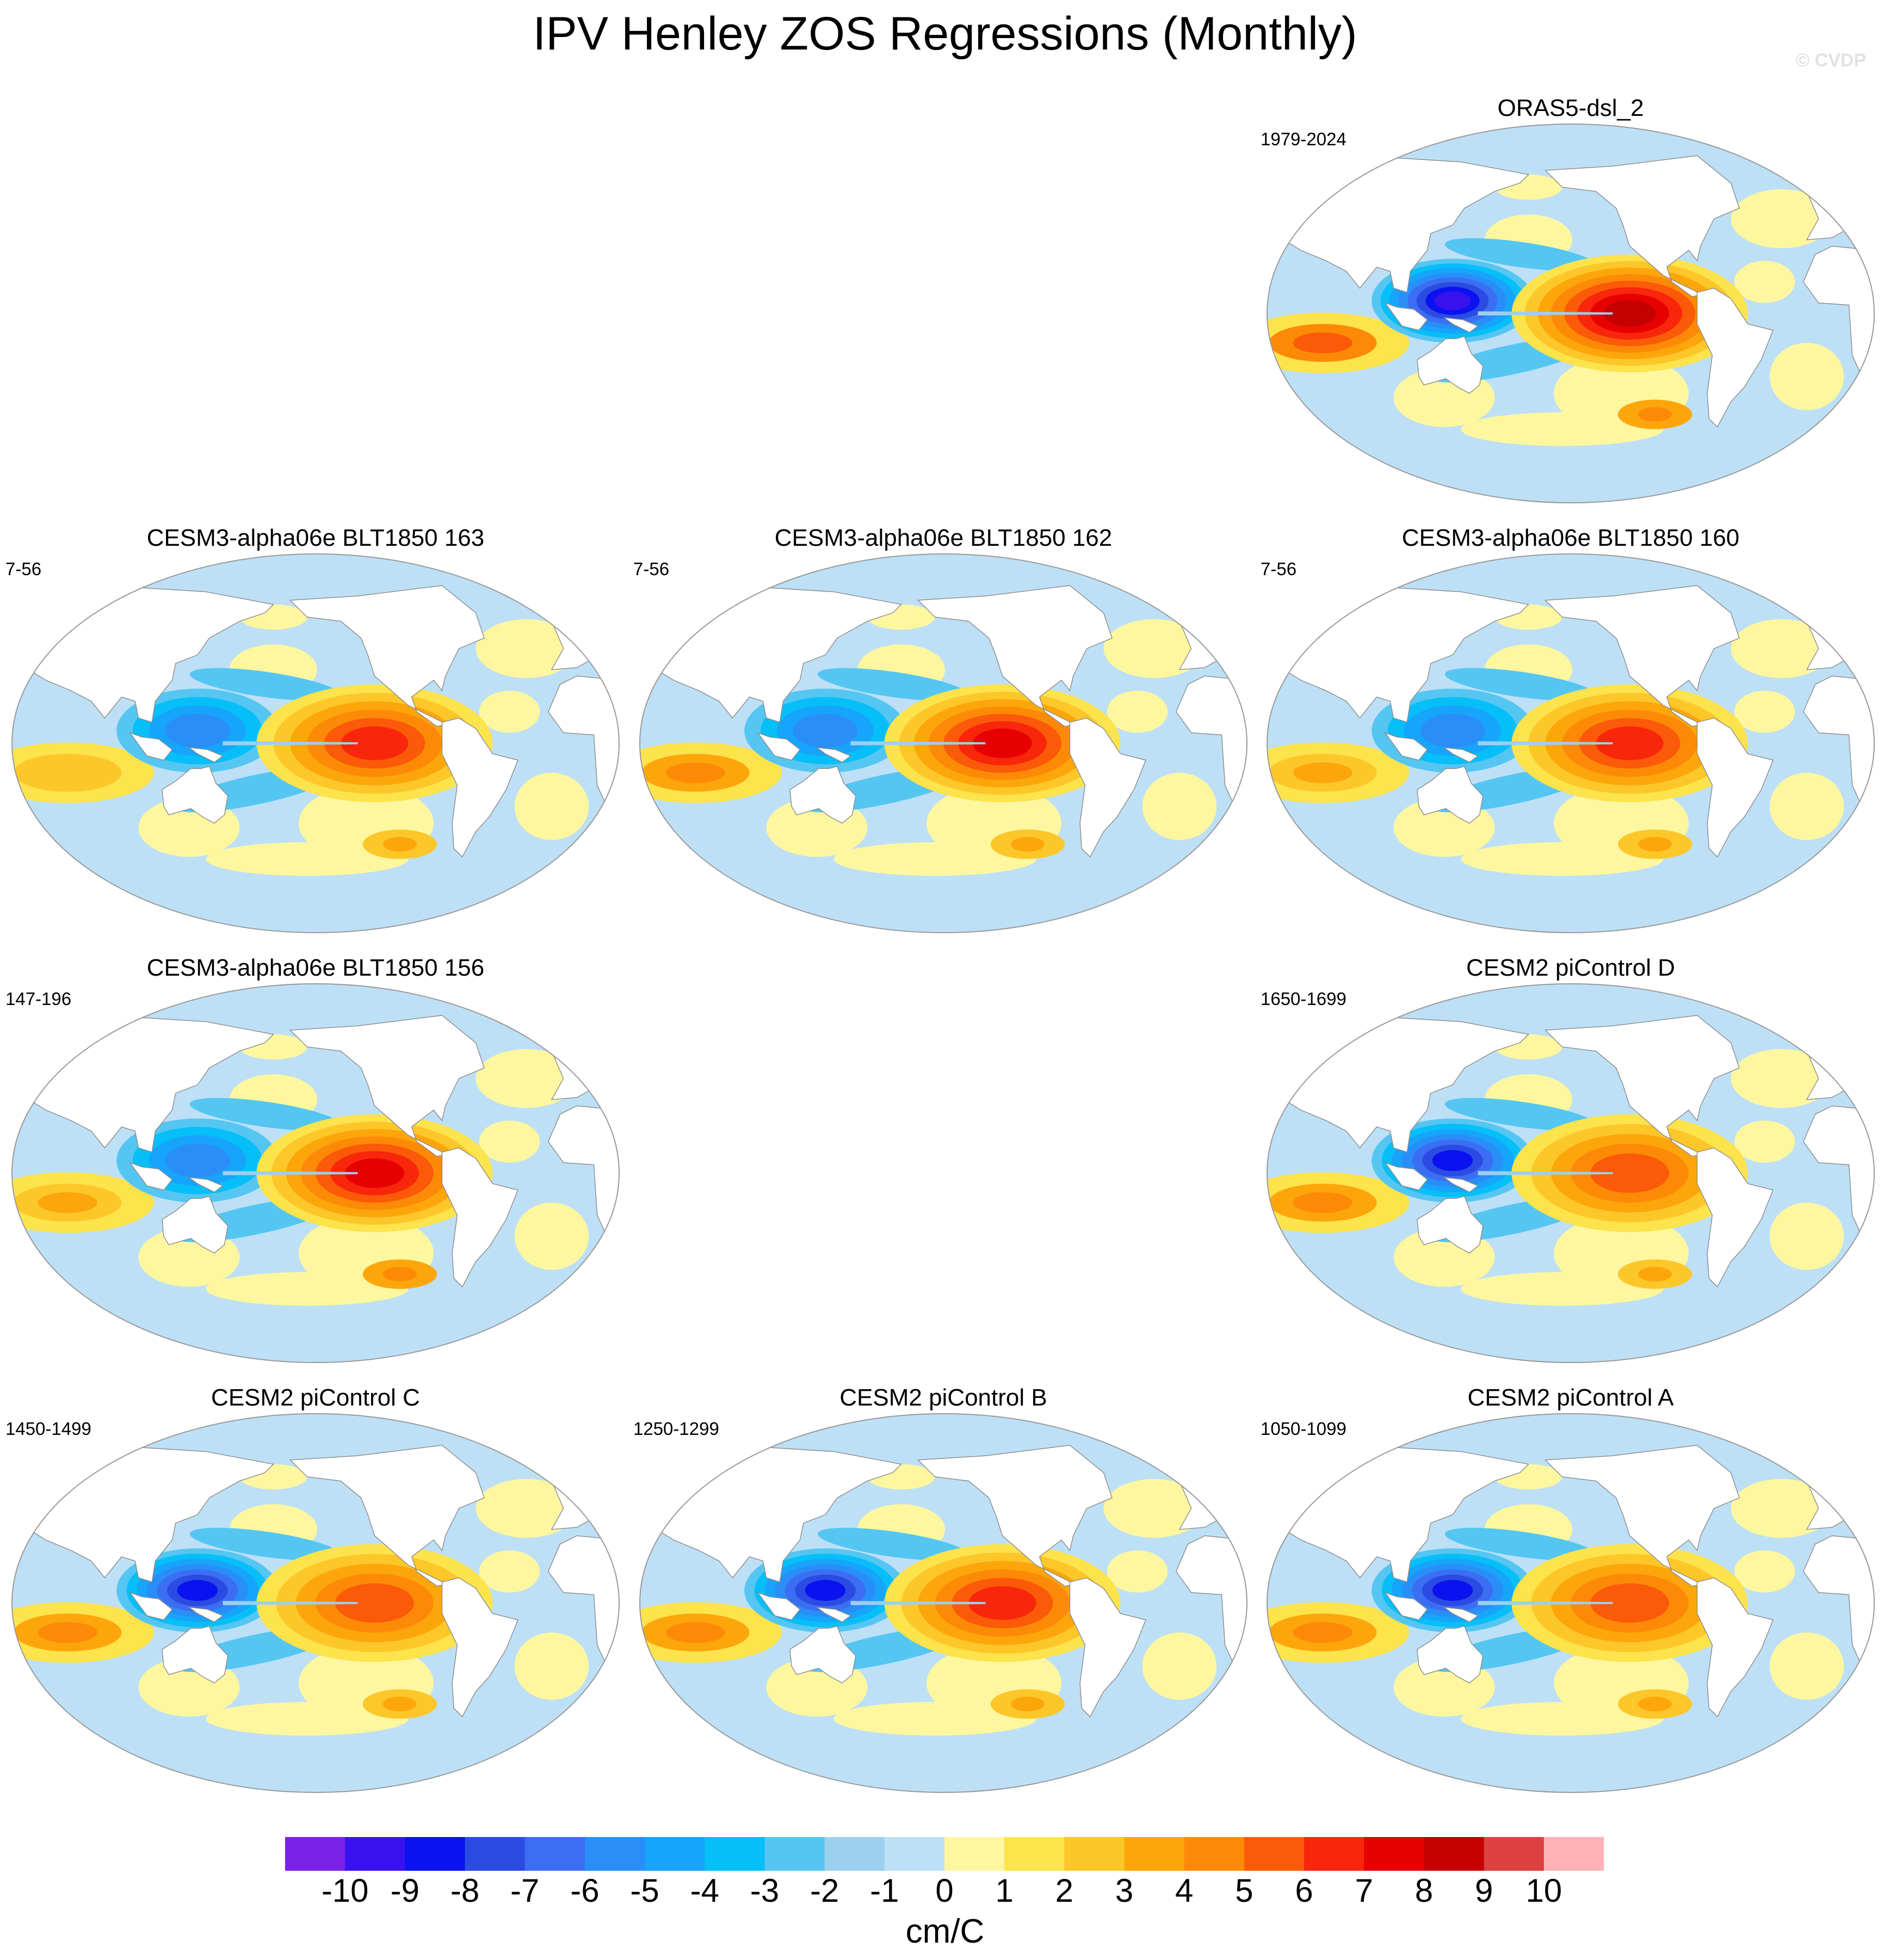  Describe the element at coordinates (38, 999) in the screenshot. I see `panel-period: 147-196` at that location.